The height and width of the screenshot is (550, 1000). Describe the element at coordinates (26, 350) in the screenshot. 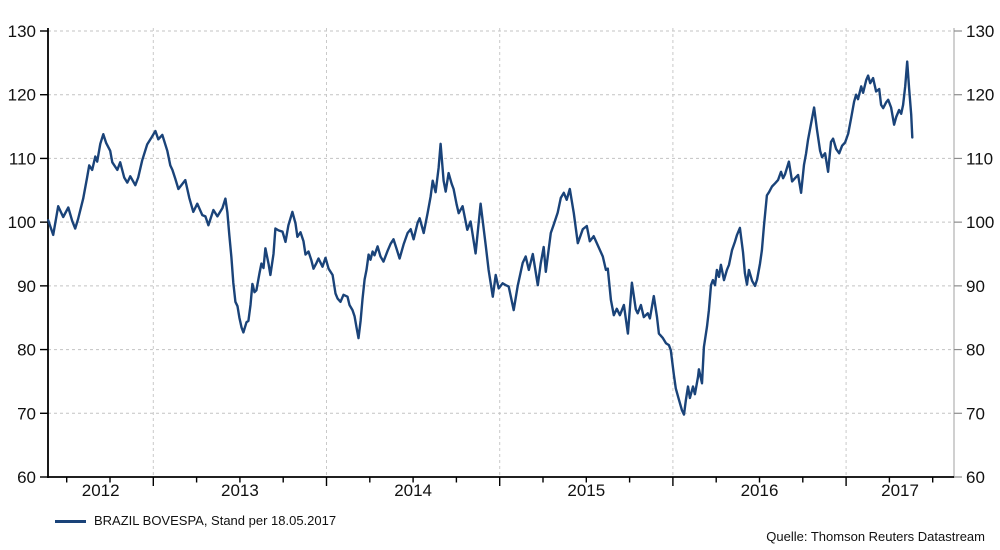

I see `y-axis-label-left: 80` at that location.